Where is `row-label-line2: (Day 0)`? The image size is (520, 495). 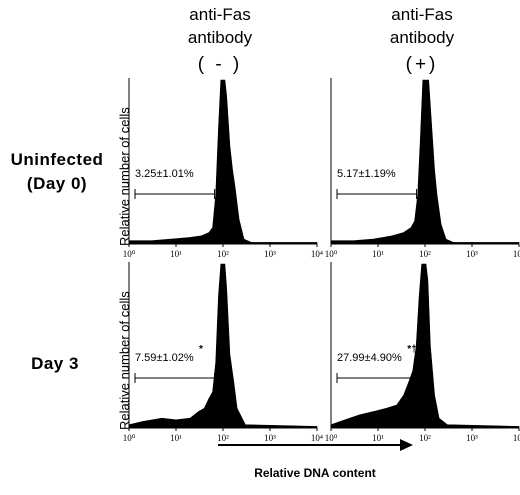
row-label-line2: (Day 0) is located at coordinates (57, 183).